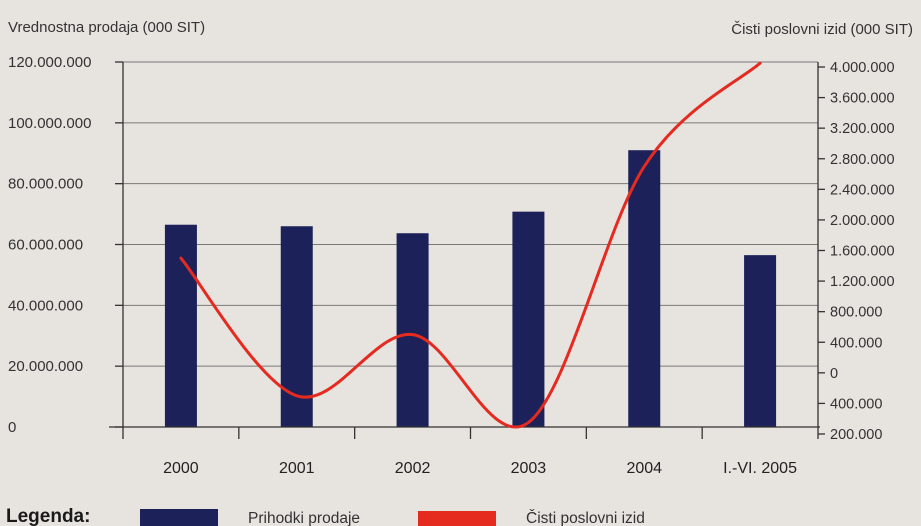 This screenshot has width=921, height=526. I want to click on legend-swatch-prihodki-prodaje, so click(179, 517).